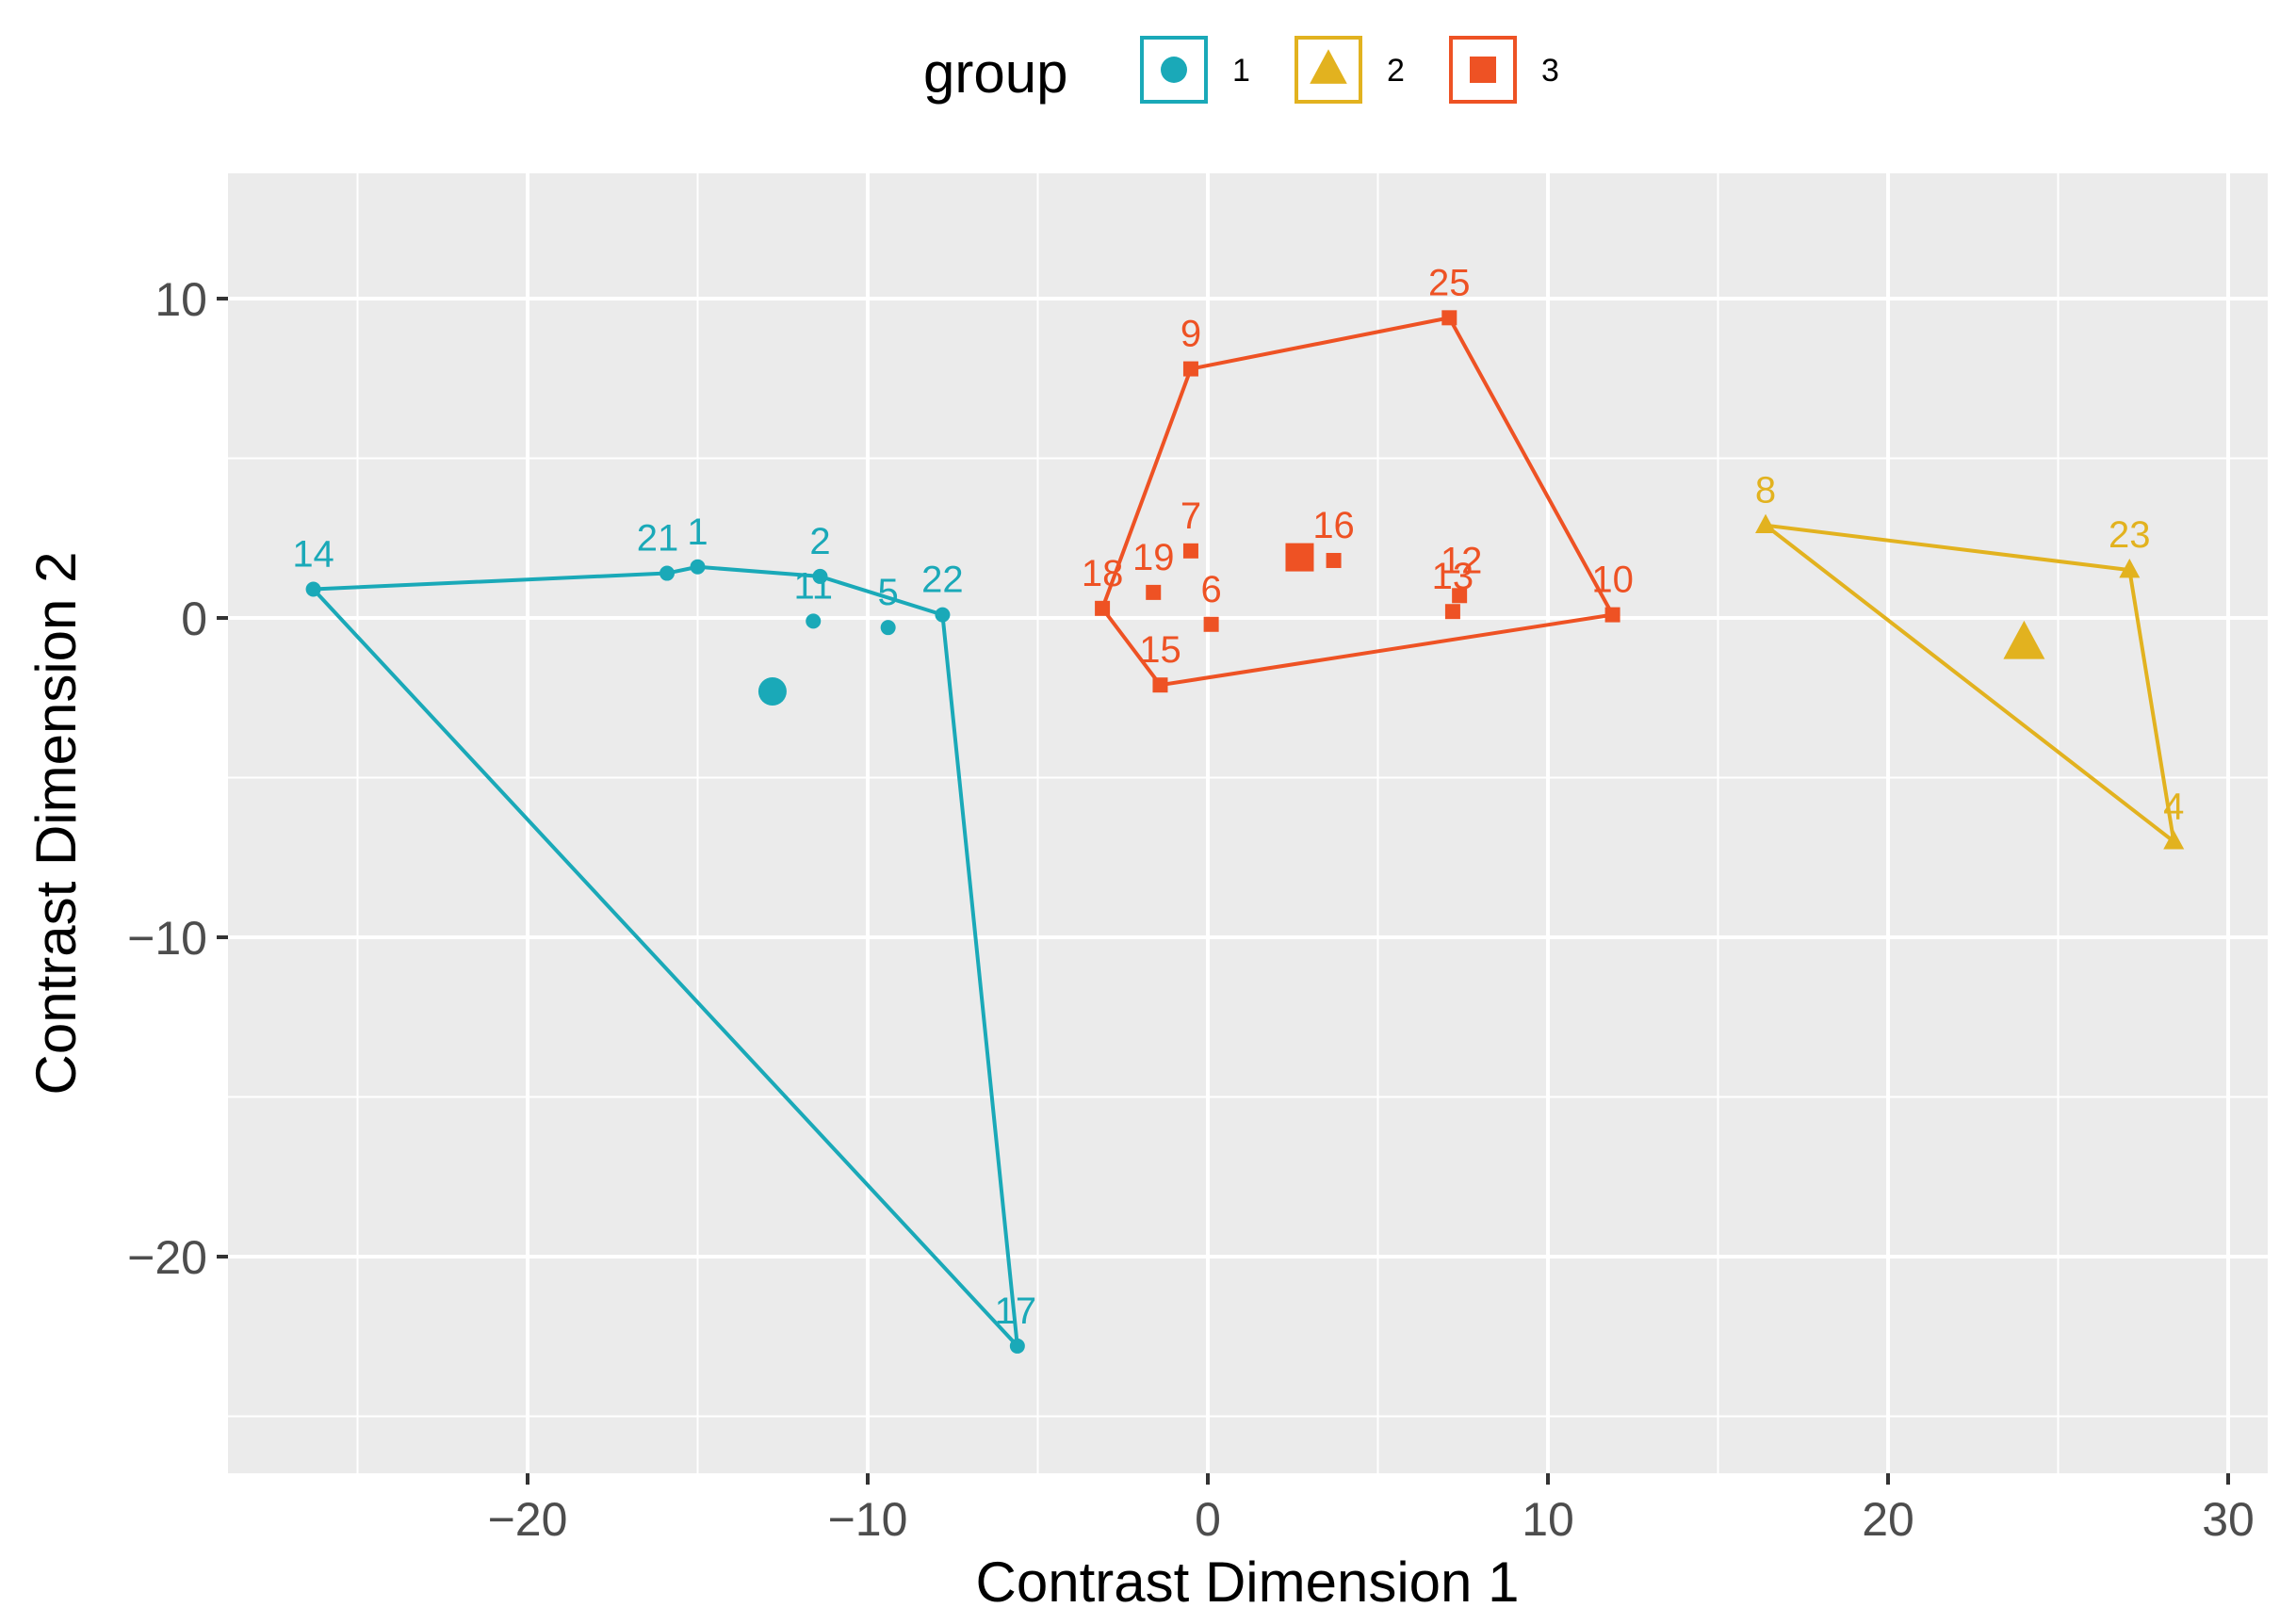 The width and height of the screenshot is (2296, 1624). What do you see at coordinates (813, 586) in the screenshot?
I see `point-label-1-11: 11` at bounding box center [813, 586].